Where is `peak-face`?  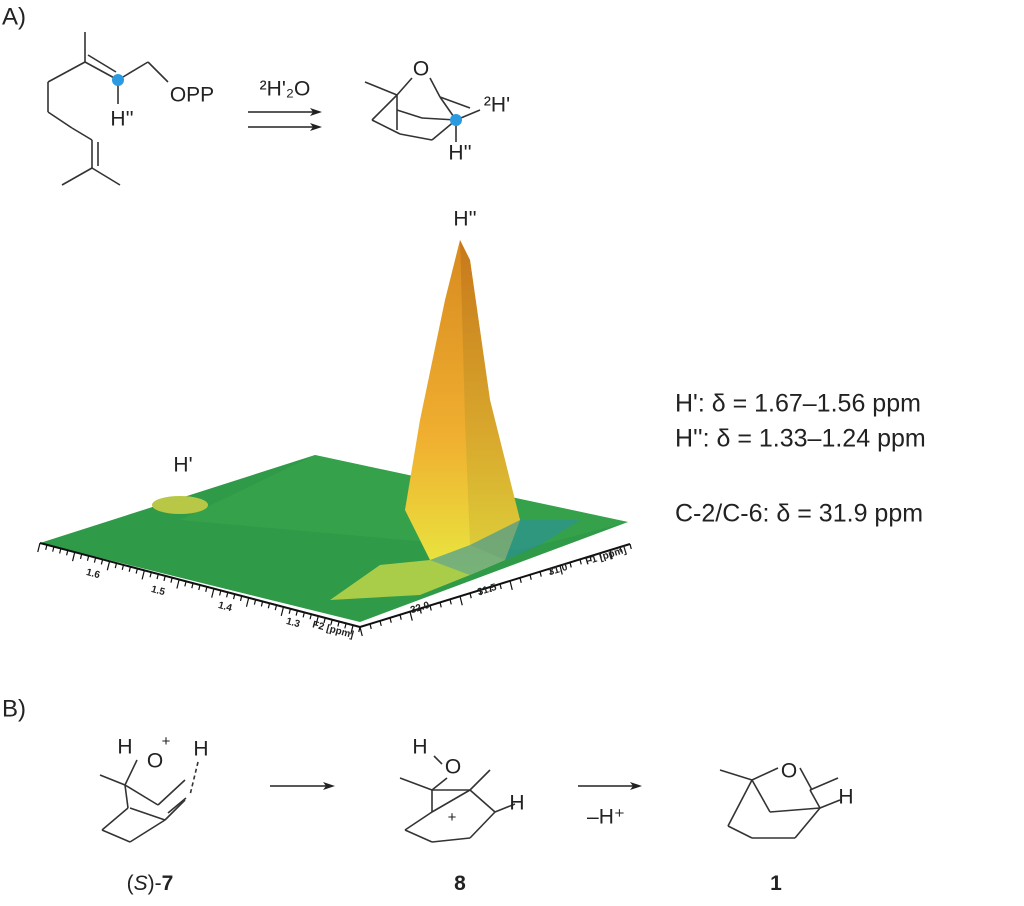
peak-face is located at coordinates (490, 400).